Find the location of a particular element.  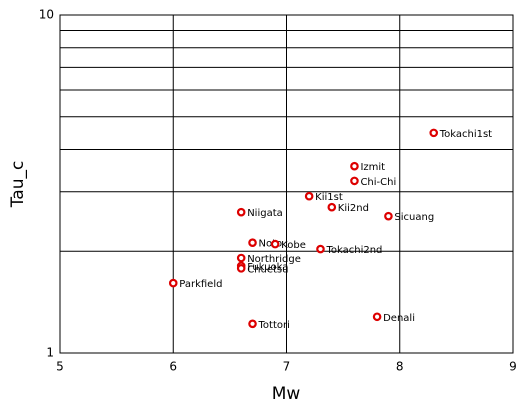

point-label: Kii1st is located at coordinates (329, 197).